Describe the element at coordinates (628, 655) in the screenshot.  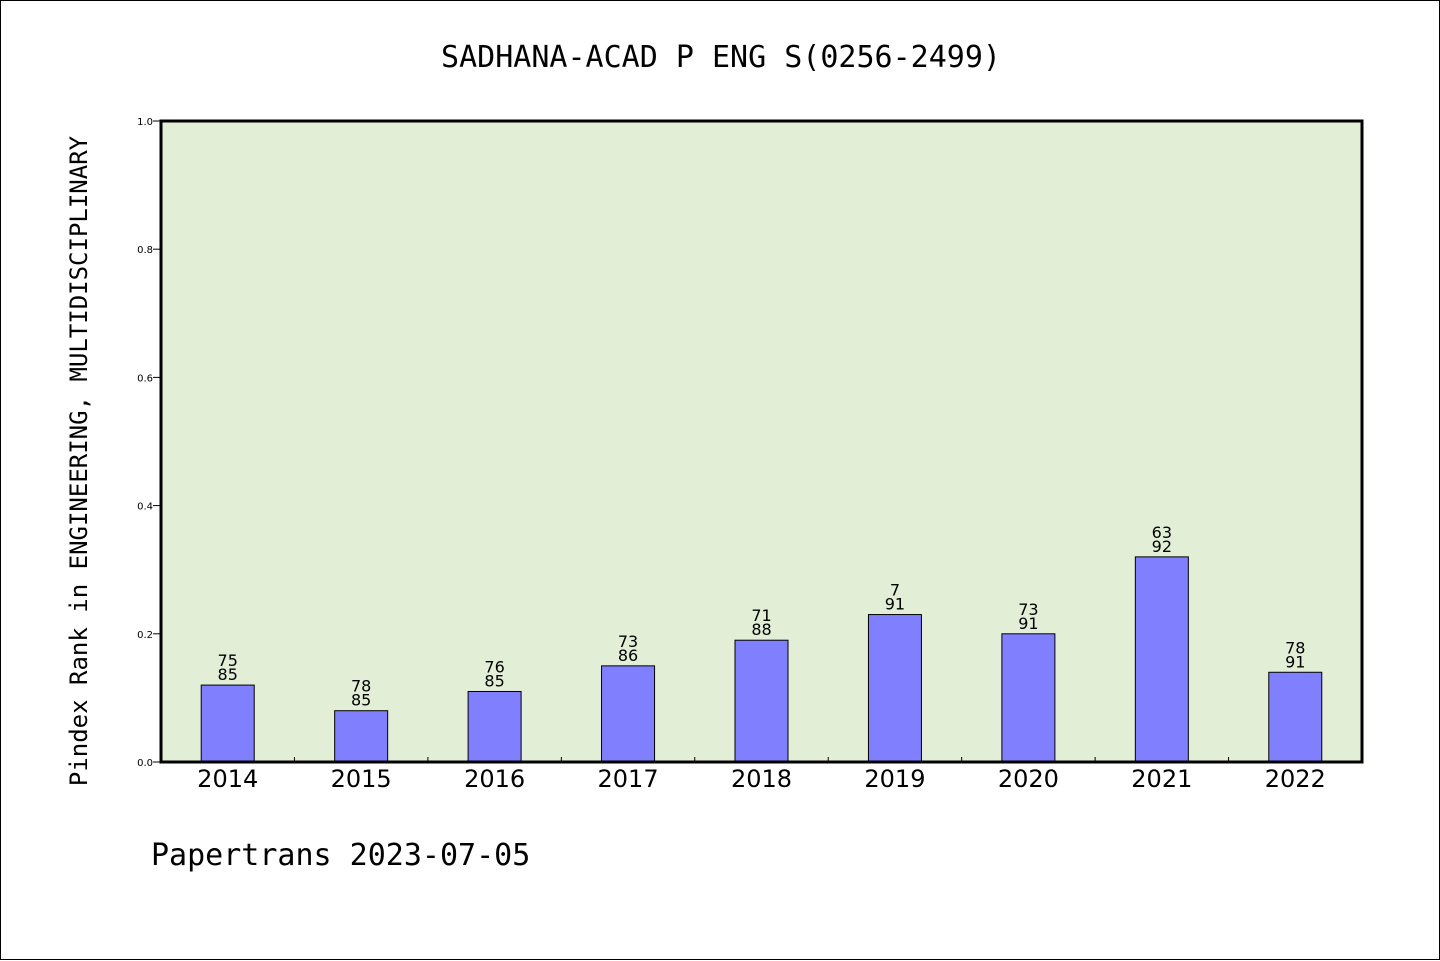
I see `bar-total-label: 86` at that location.